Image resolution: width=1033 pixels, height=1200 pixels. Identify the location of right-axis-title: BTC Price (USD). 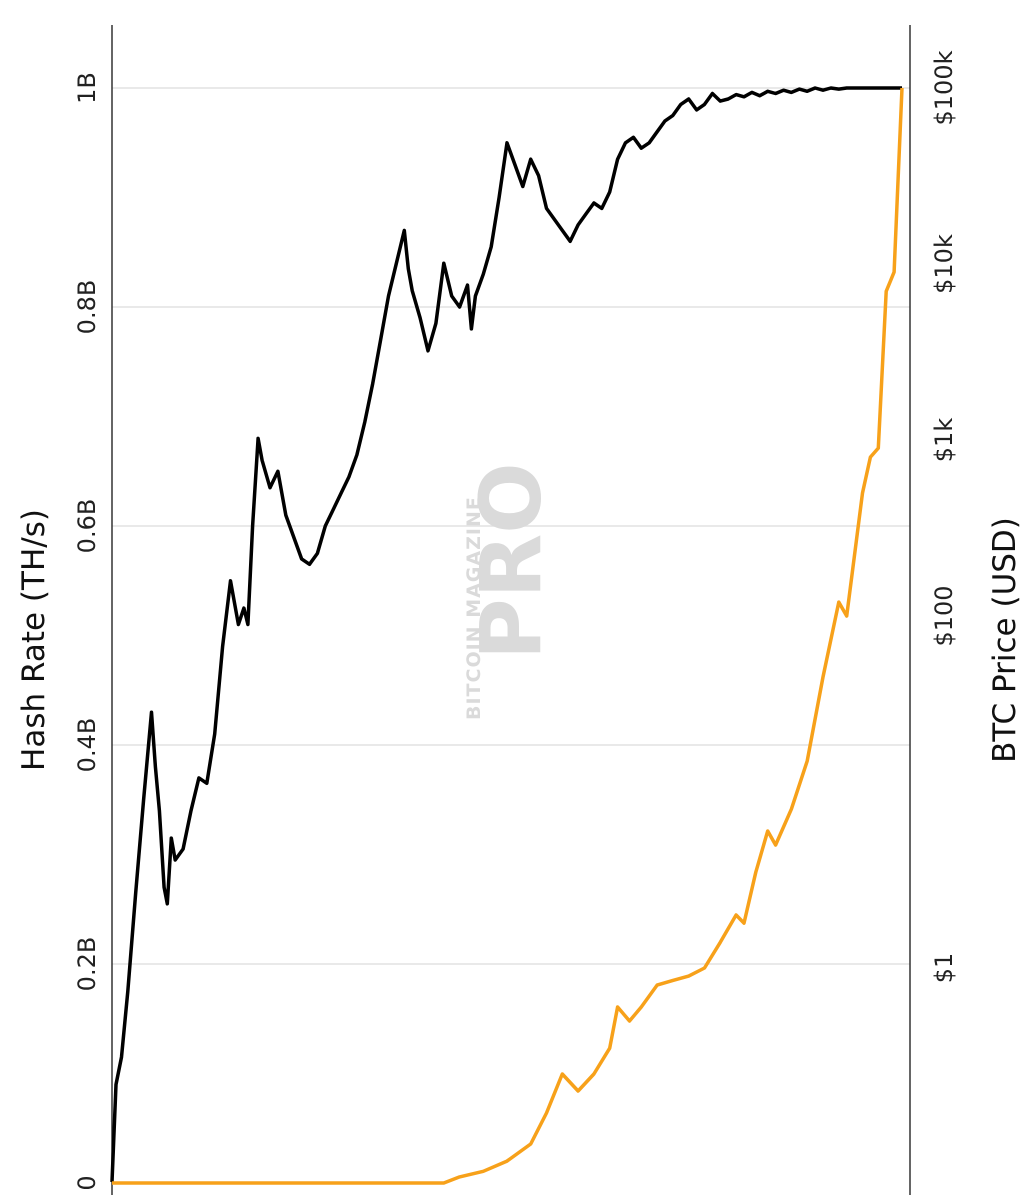
(1005, 640).